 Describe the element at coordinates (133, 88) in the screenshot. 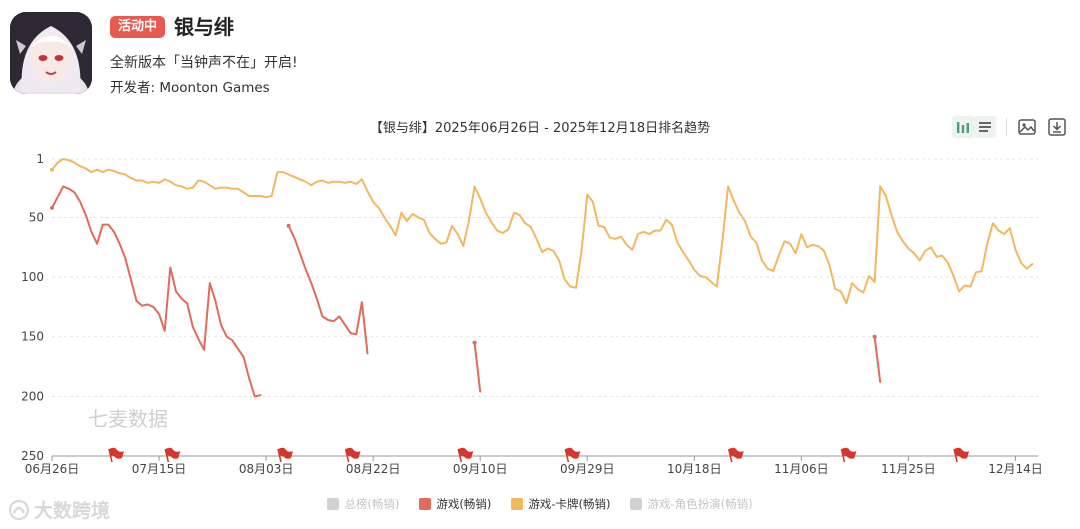

I see `developer-label: 开发者:` at that location.